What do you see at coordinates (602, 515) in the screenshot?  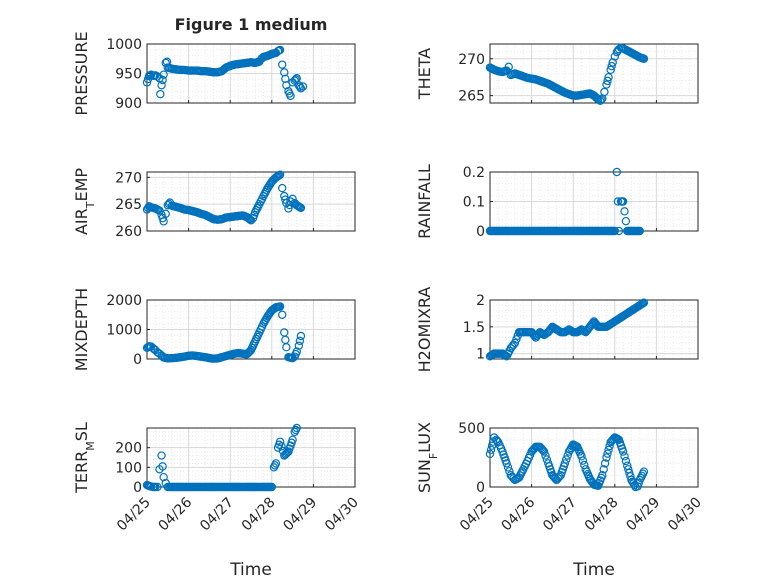 I see `x-tick-label: 04/28` at bounding box center [602, 515].